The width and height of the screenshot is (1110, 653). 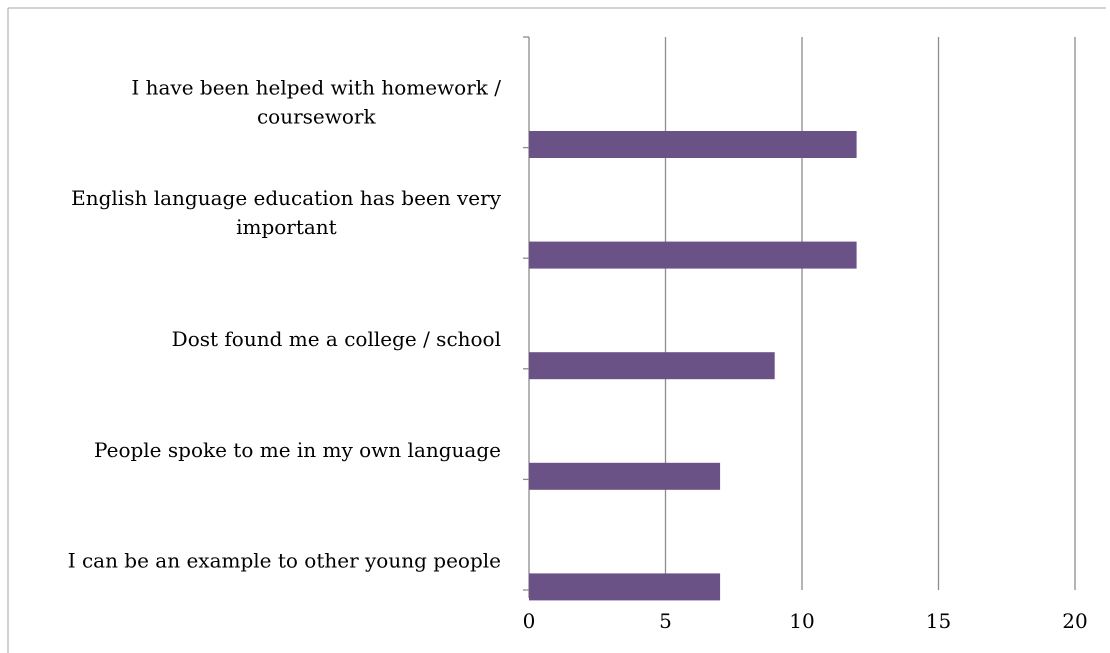 What do you see at coordinates (529, 621) in the screenshot?
I see `x-tick-label: 0` at bounding box center [529, 621].